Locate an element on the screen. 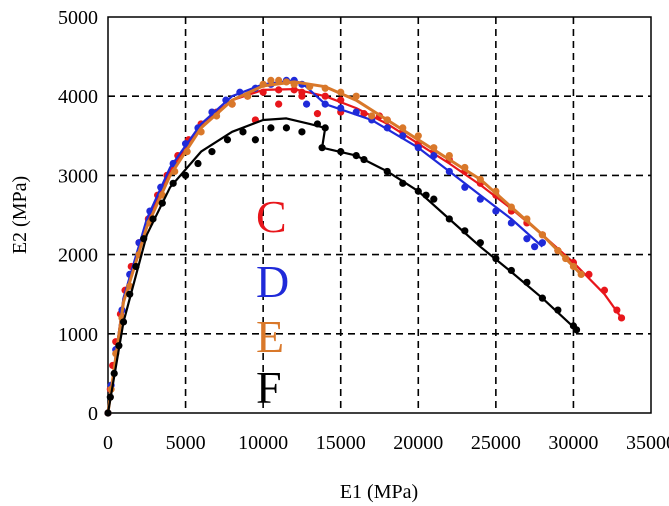 The height and width of the screenshot is (506, 669). legend-entry-E: E is located at coordinates (270, 336).